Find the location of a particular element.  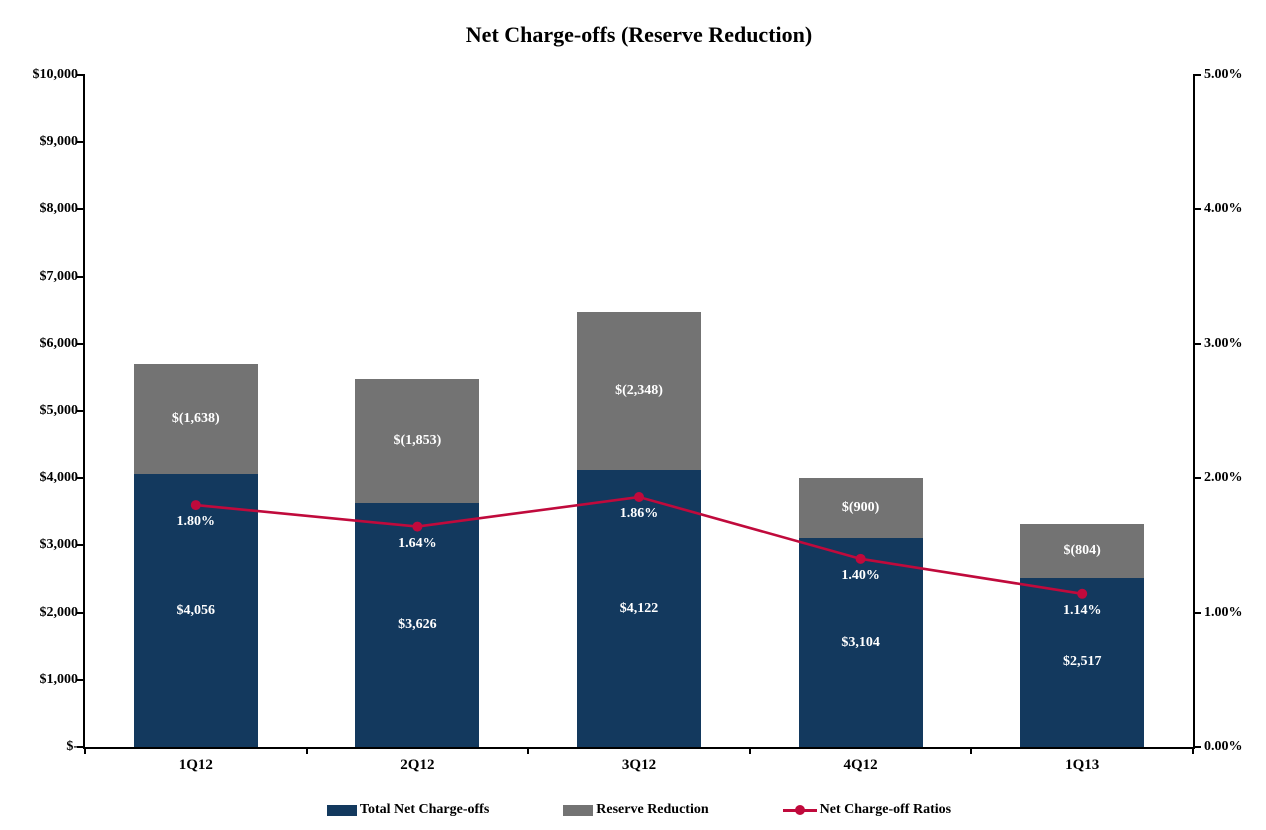

legend-item-net-charge-off-ratios: Net Charge-off Ratios is located at coordinates (867, 810).